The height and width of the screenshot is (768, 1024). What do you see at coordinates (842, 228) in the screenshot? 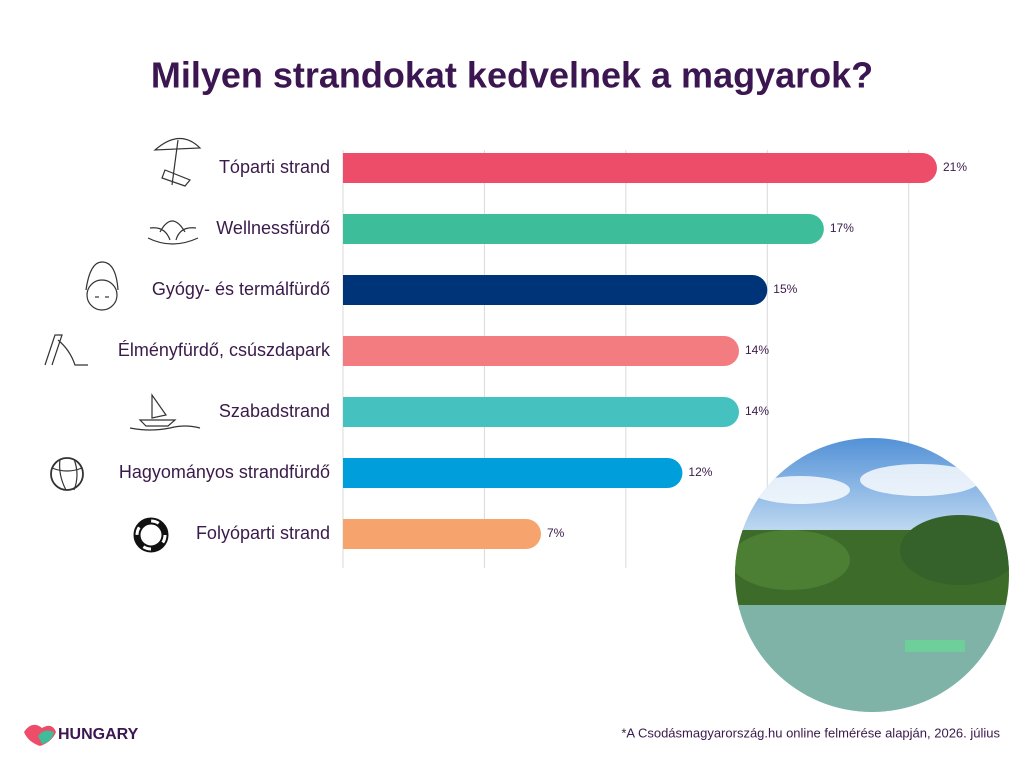
I see `value-label: 17%` at bounding box center [842, 228].